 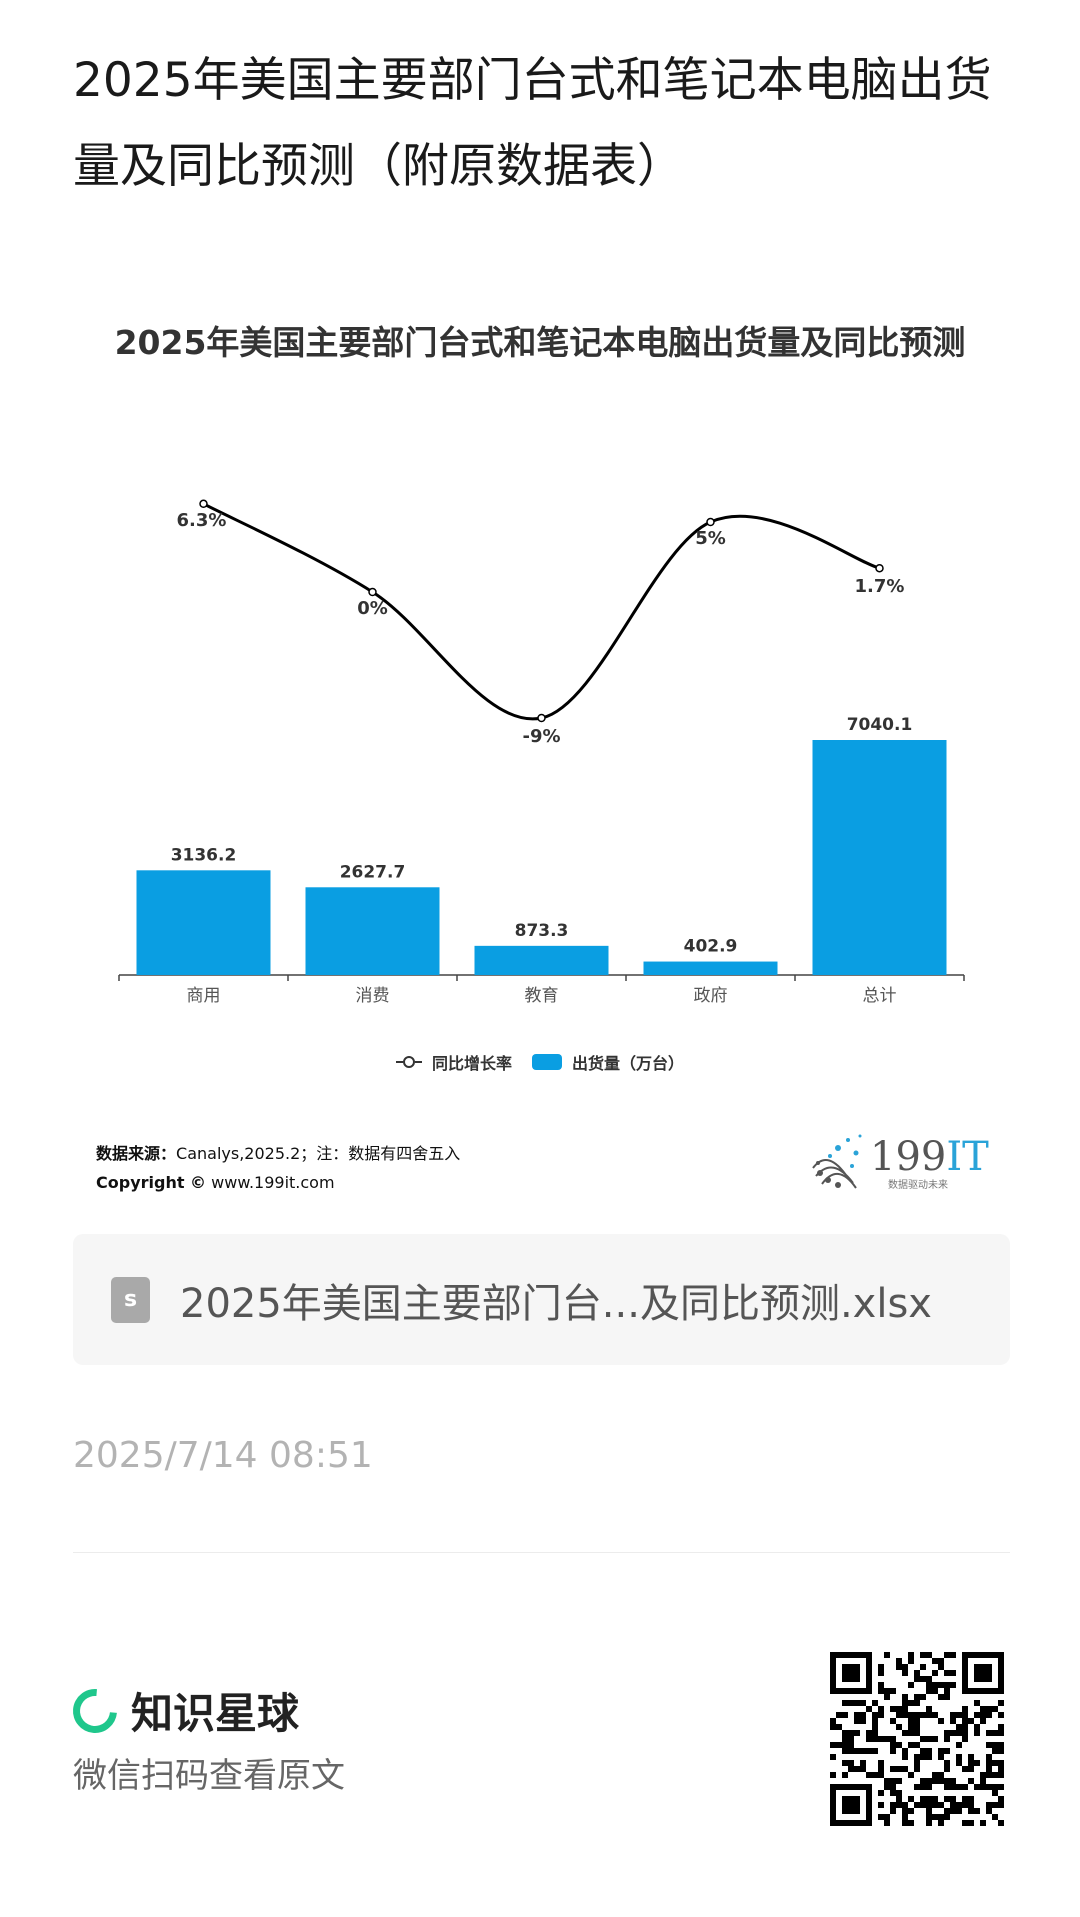 I want to click on legend-bar-label: 出货量（万台）, so click(x=628, y=1063).